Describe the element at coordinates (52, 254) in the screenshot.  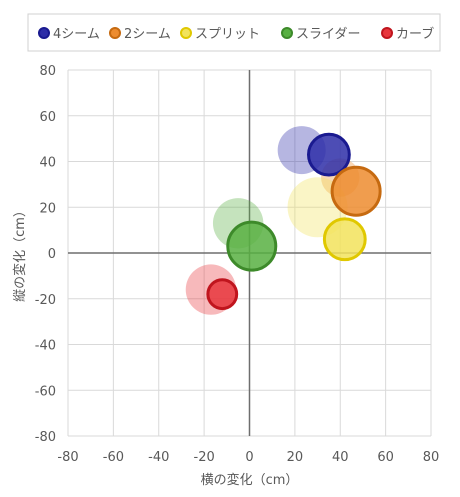
I see `y-tick-label: 0` at that location.